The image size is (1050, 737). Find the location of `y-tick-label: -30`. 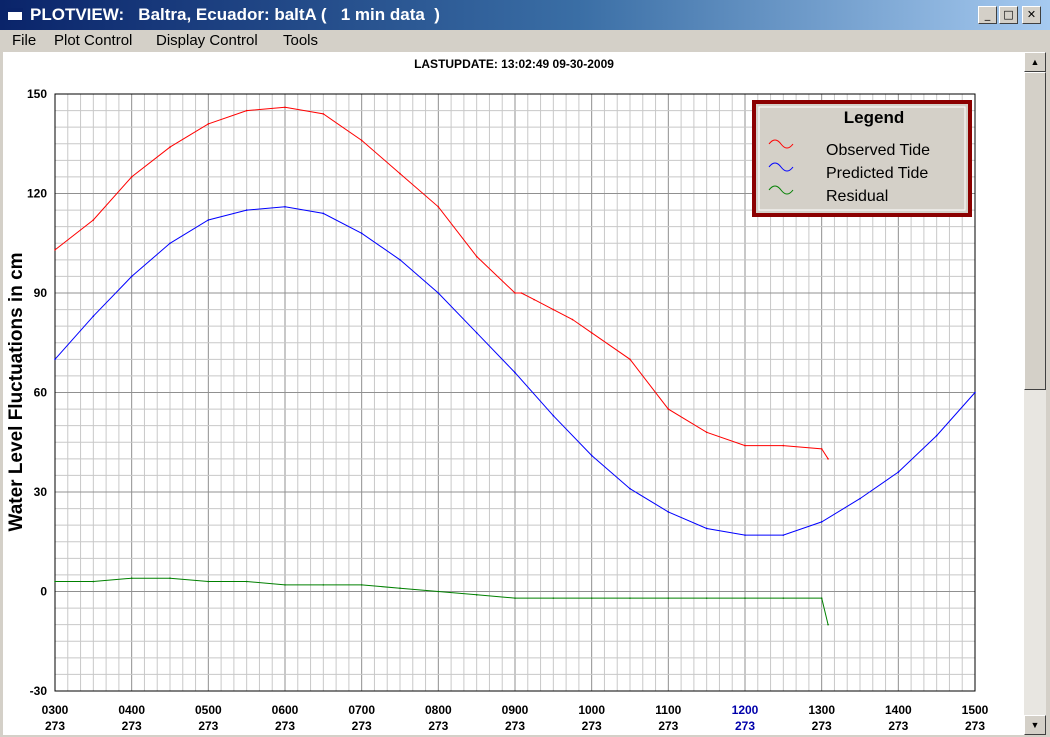

y-tick-label: -30 is located at coordinates (39, 691).